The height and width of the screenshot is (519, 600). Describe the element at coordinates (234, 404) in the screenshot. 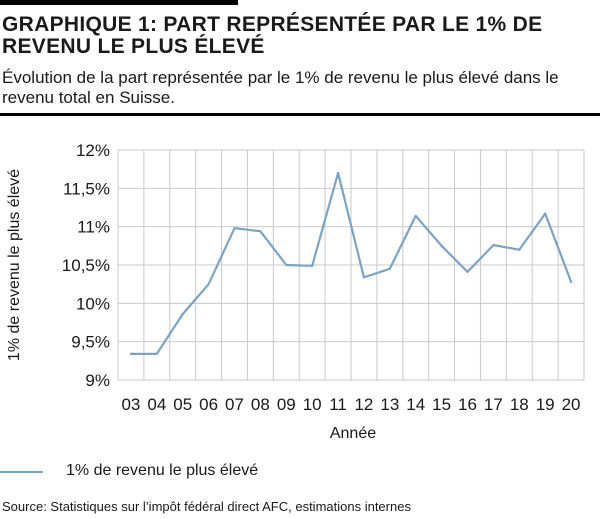

I see `x-tick-label: 07` at that location.